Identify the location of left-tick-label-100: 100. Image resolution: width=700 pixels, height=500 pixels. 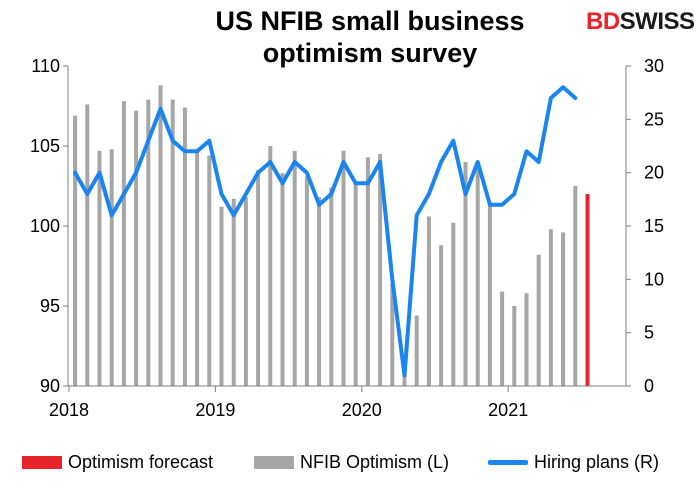
(45, 226).